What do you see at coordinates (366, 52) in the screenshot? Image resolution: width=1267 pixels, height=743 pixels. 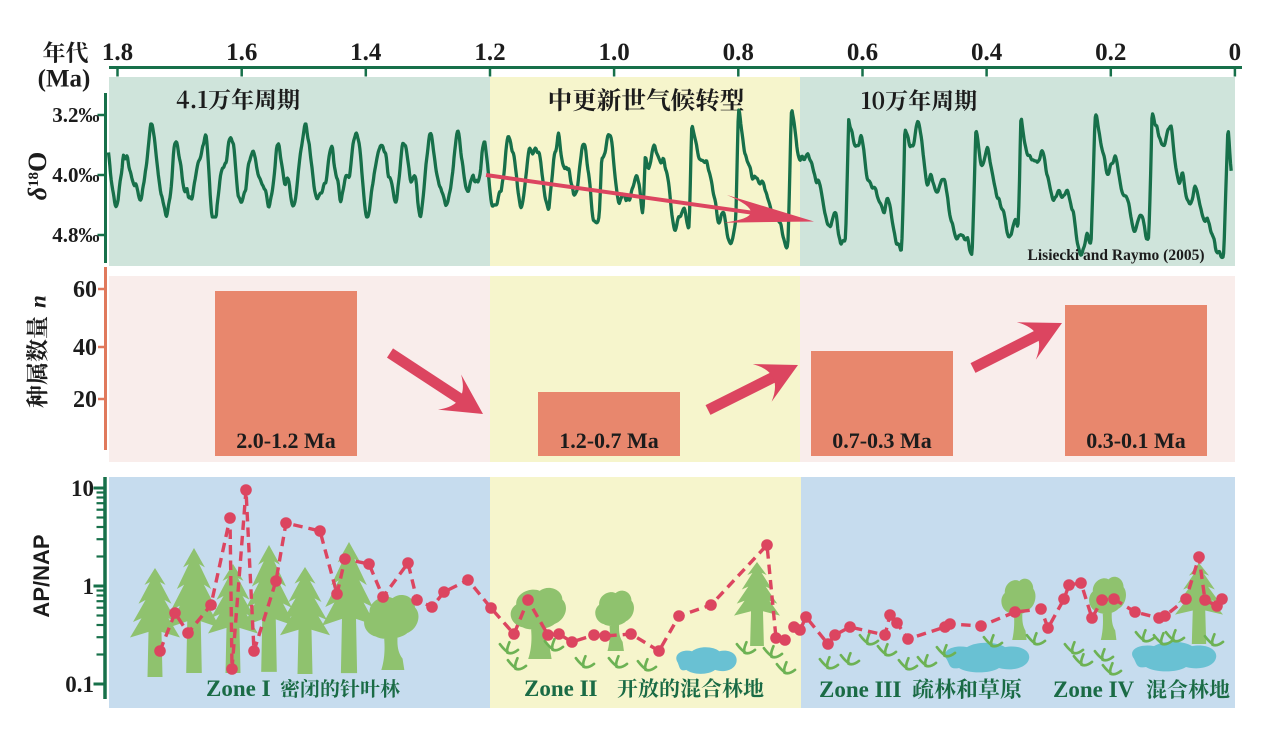 I see `svg-text: 1.4` at bounding box center [366, 52].